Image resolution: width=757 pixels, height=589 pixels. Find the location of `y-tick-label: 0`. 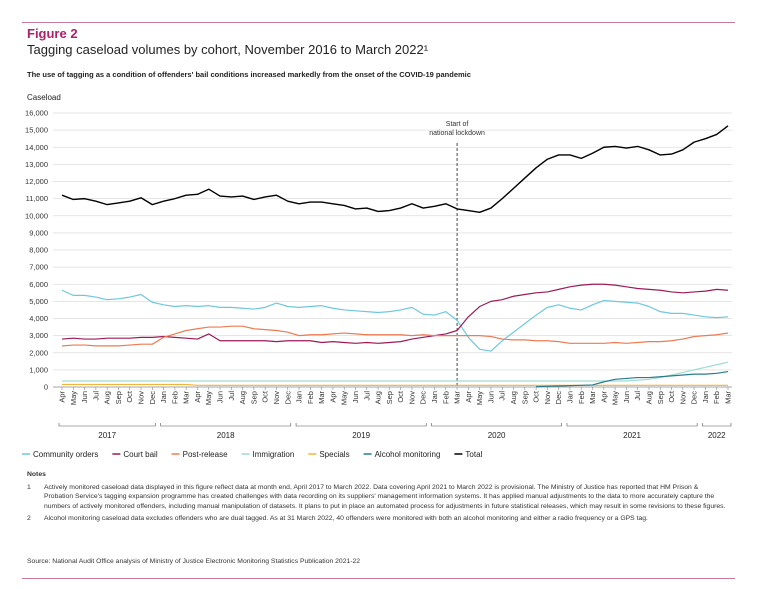

y-tick-label: 0 is located at coordinates (46, 387).